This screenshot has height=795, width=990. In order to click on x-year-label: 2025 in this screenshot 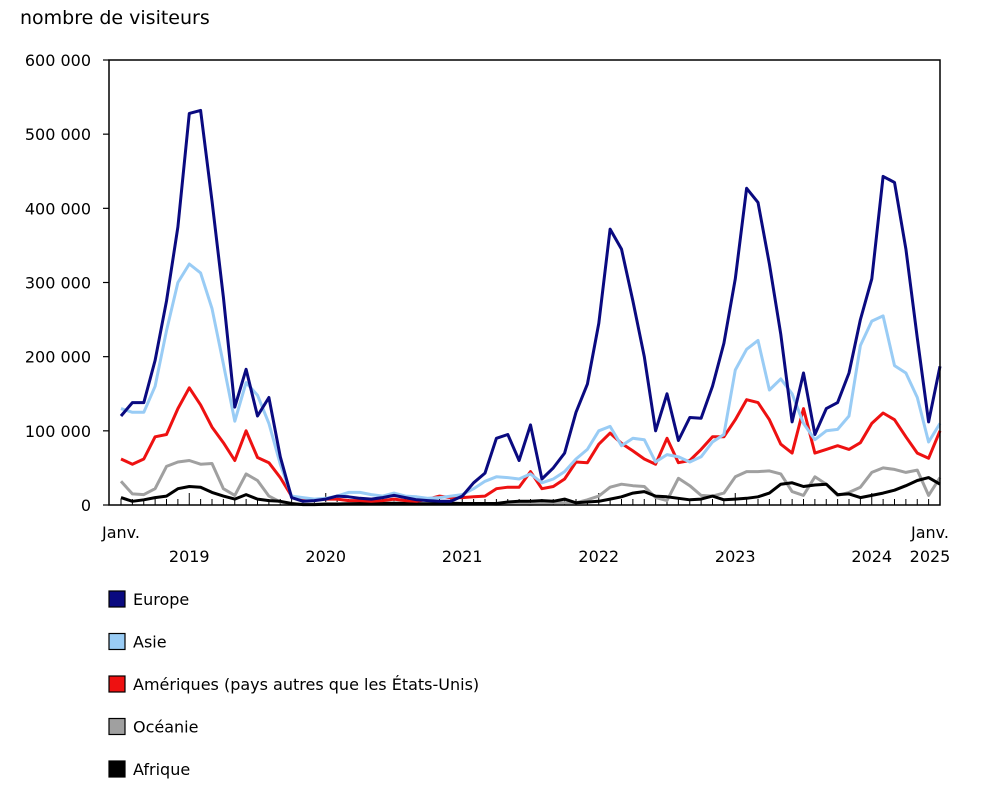, I will do `click(930, 556)`.